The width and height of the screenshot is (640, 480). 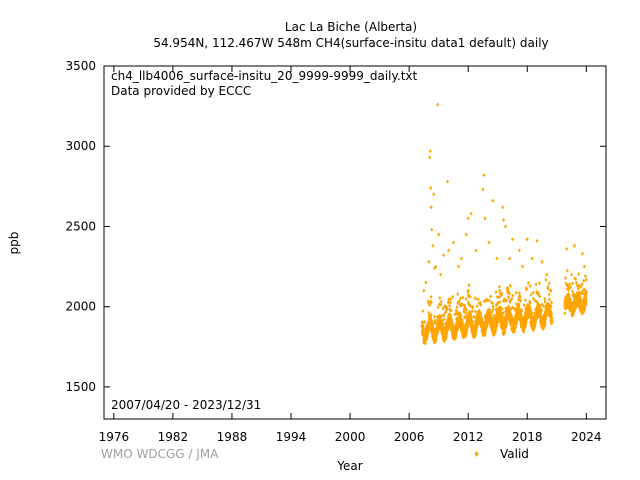 What do you see at coordinates (173, 437) in the screenshot?
I see `x-tick-label: 1982` at bounding box center [173, 437].